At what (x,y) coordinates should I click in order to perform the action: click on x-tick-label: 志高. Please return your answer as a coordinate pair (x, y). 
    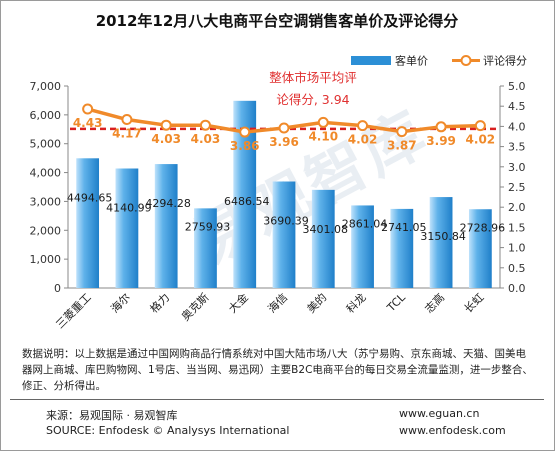
    Looking at the image, I should click on (434, 302).